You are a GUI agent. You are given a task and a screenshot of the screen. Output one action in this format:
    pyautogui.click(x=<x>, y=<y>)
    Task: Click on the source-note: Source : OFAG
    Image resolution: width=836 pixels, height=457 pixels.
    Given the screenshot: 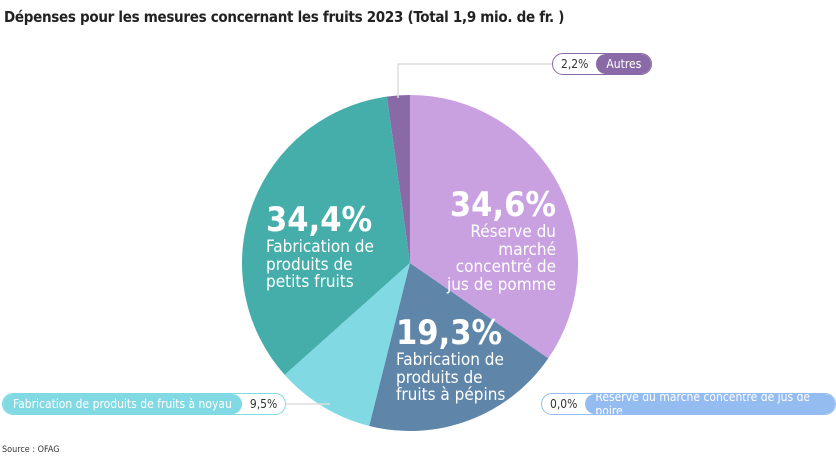 What is the action you would take?
    pyautogui.click(x=31, y=450)
    